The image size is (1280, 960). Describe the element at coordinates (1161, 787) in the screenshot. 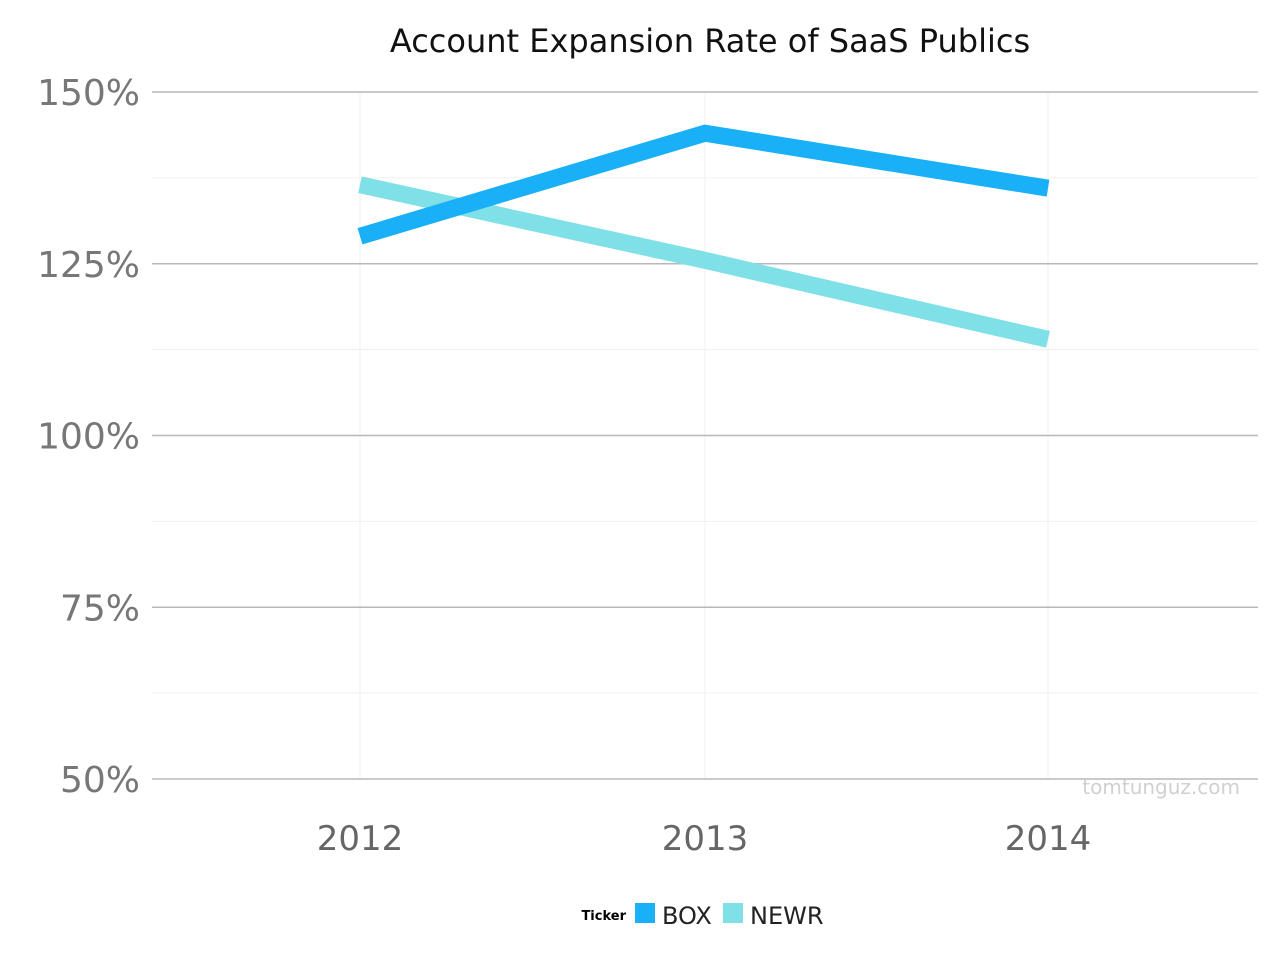

I see `watermark: tomtunguz.com` at that location.